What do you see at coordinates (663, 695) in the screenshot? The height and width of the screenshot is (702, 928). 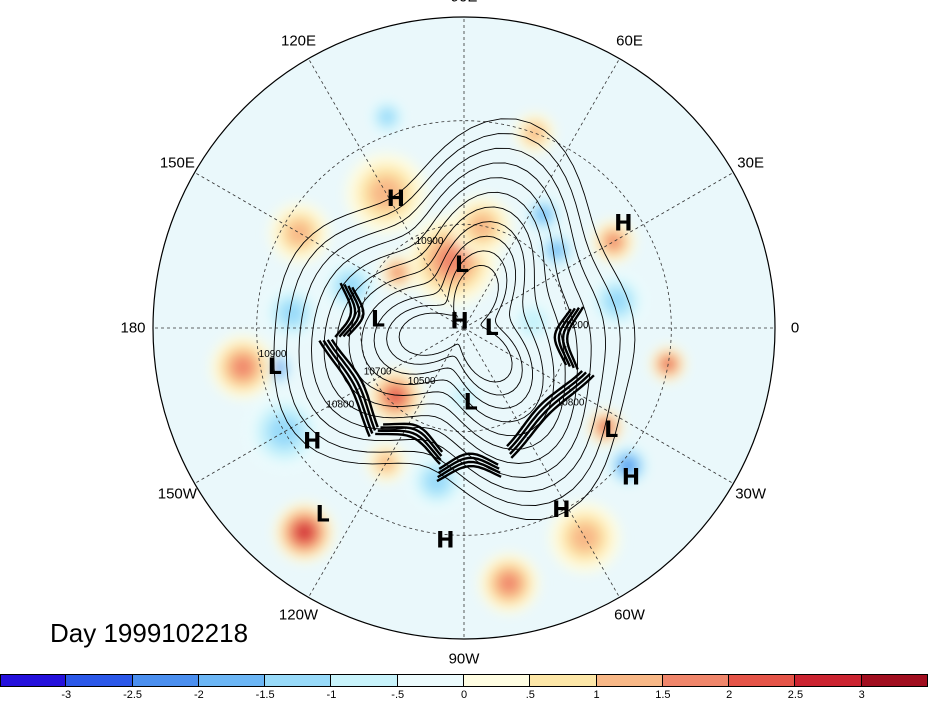 I see `colorbar-label: 1.5` at bounding box center [663, 695].